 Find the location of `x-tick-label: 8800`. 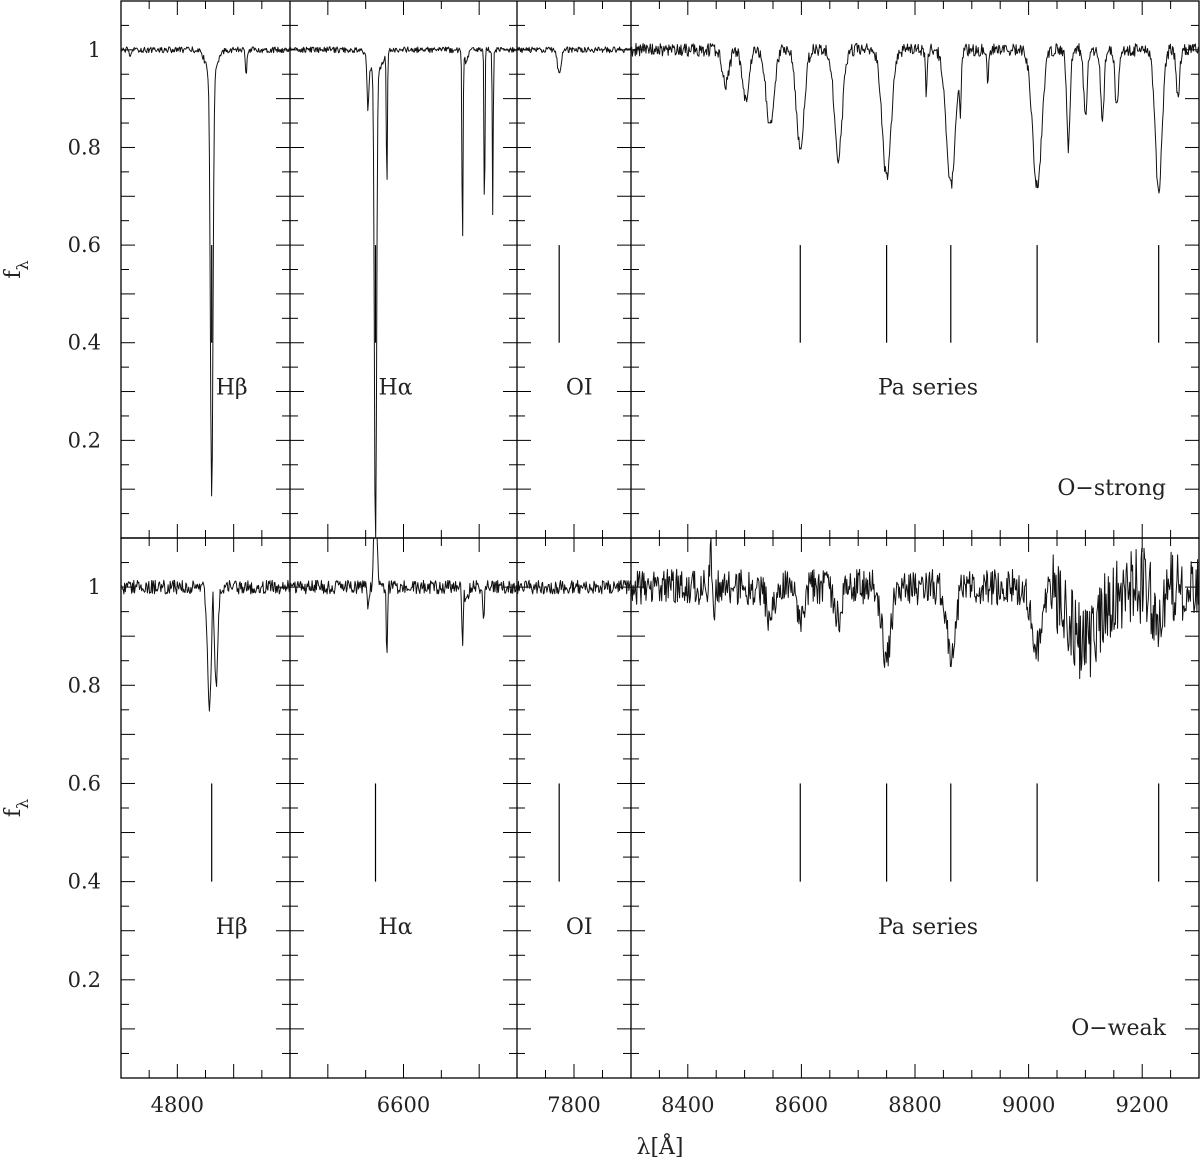

x-tick-label: 8800 is located at coordinates (914, 1105).